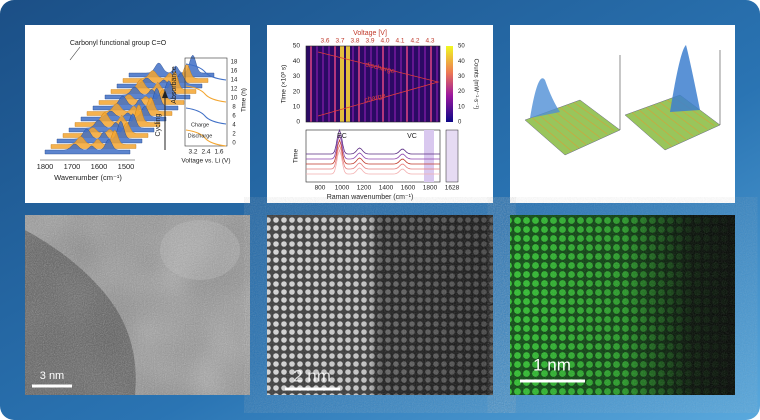 This screenshot has height=420, width=760. I want to click on label: 12, so click(234, 90).